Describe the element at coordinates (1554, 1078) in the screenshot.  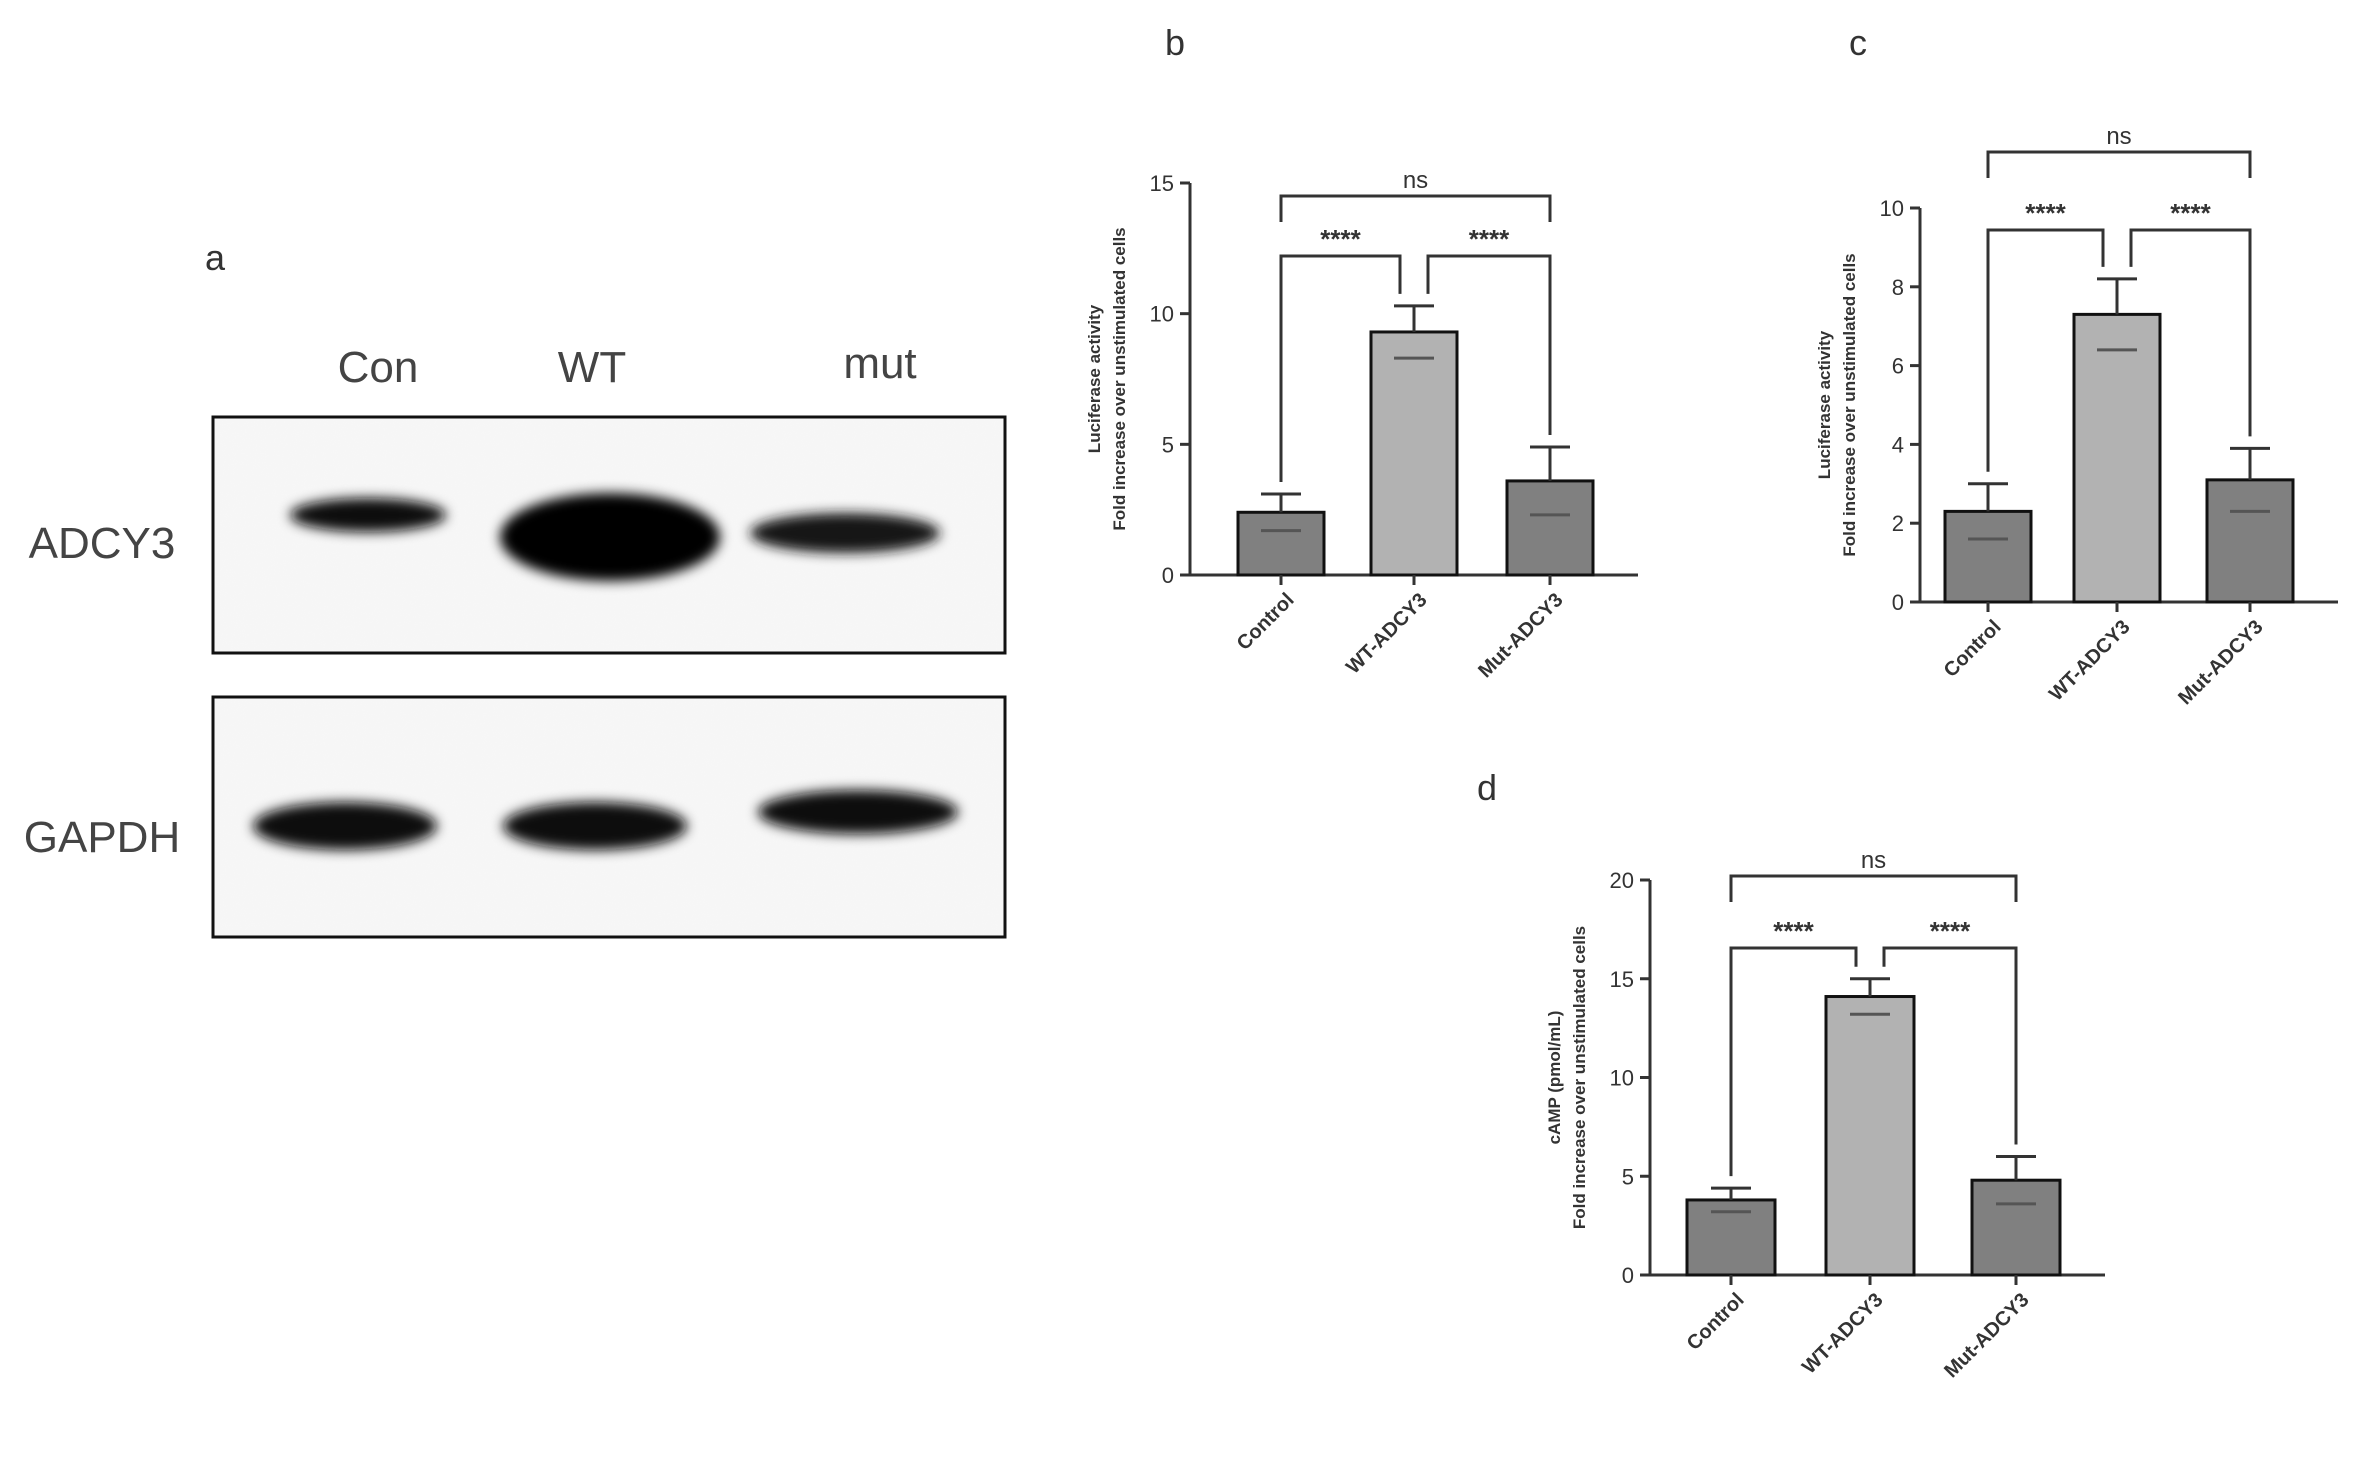
I see `y-axis-label: cAMP (pmol/mL)` at that location.